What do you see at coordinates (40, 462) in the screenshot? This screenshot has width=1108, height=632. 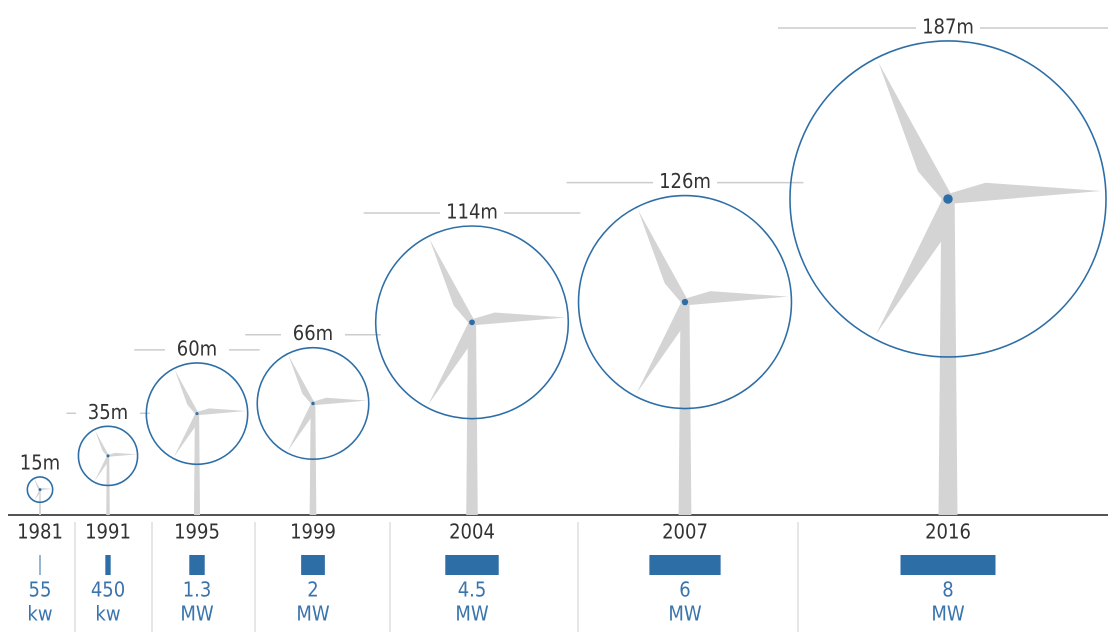 I see `diameter-label: 15m` at bounding box center [40, 462].